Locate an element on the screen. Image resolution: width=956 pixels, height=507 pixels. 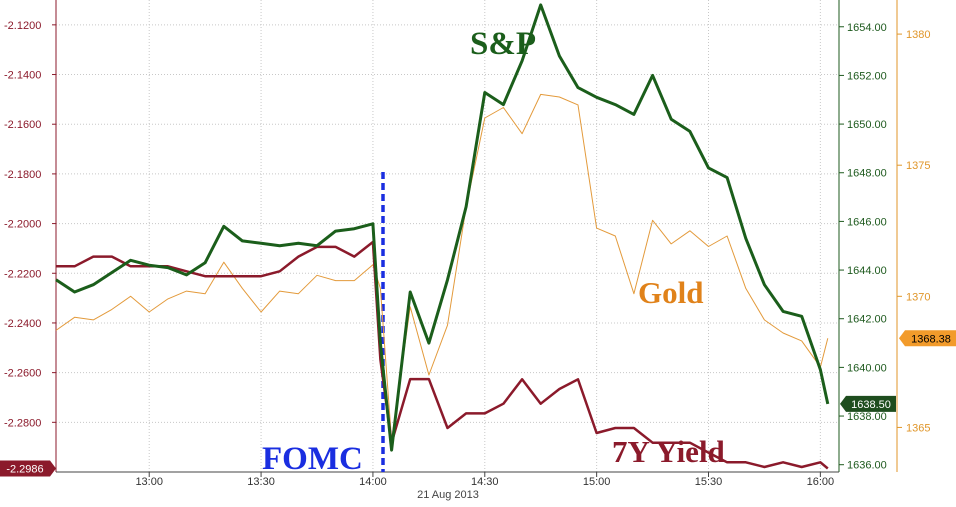
x-axis-ticks: 13:00 13:30 14:00 14:30 15:00 15:30 16:00 is located at coordinates (484, 480).